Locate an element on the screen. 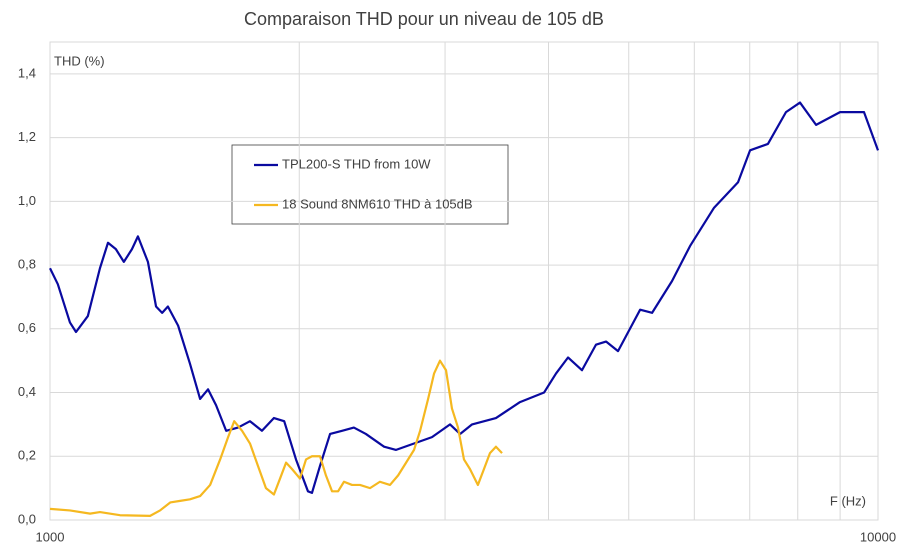 This screenshot has width=908, height=560. y-tick-label: 0,8 is located at coordinates (27, 264).